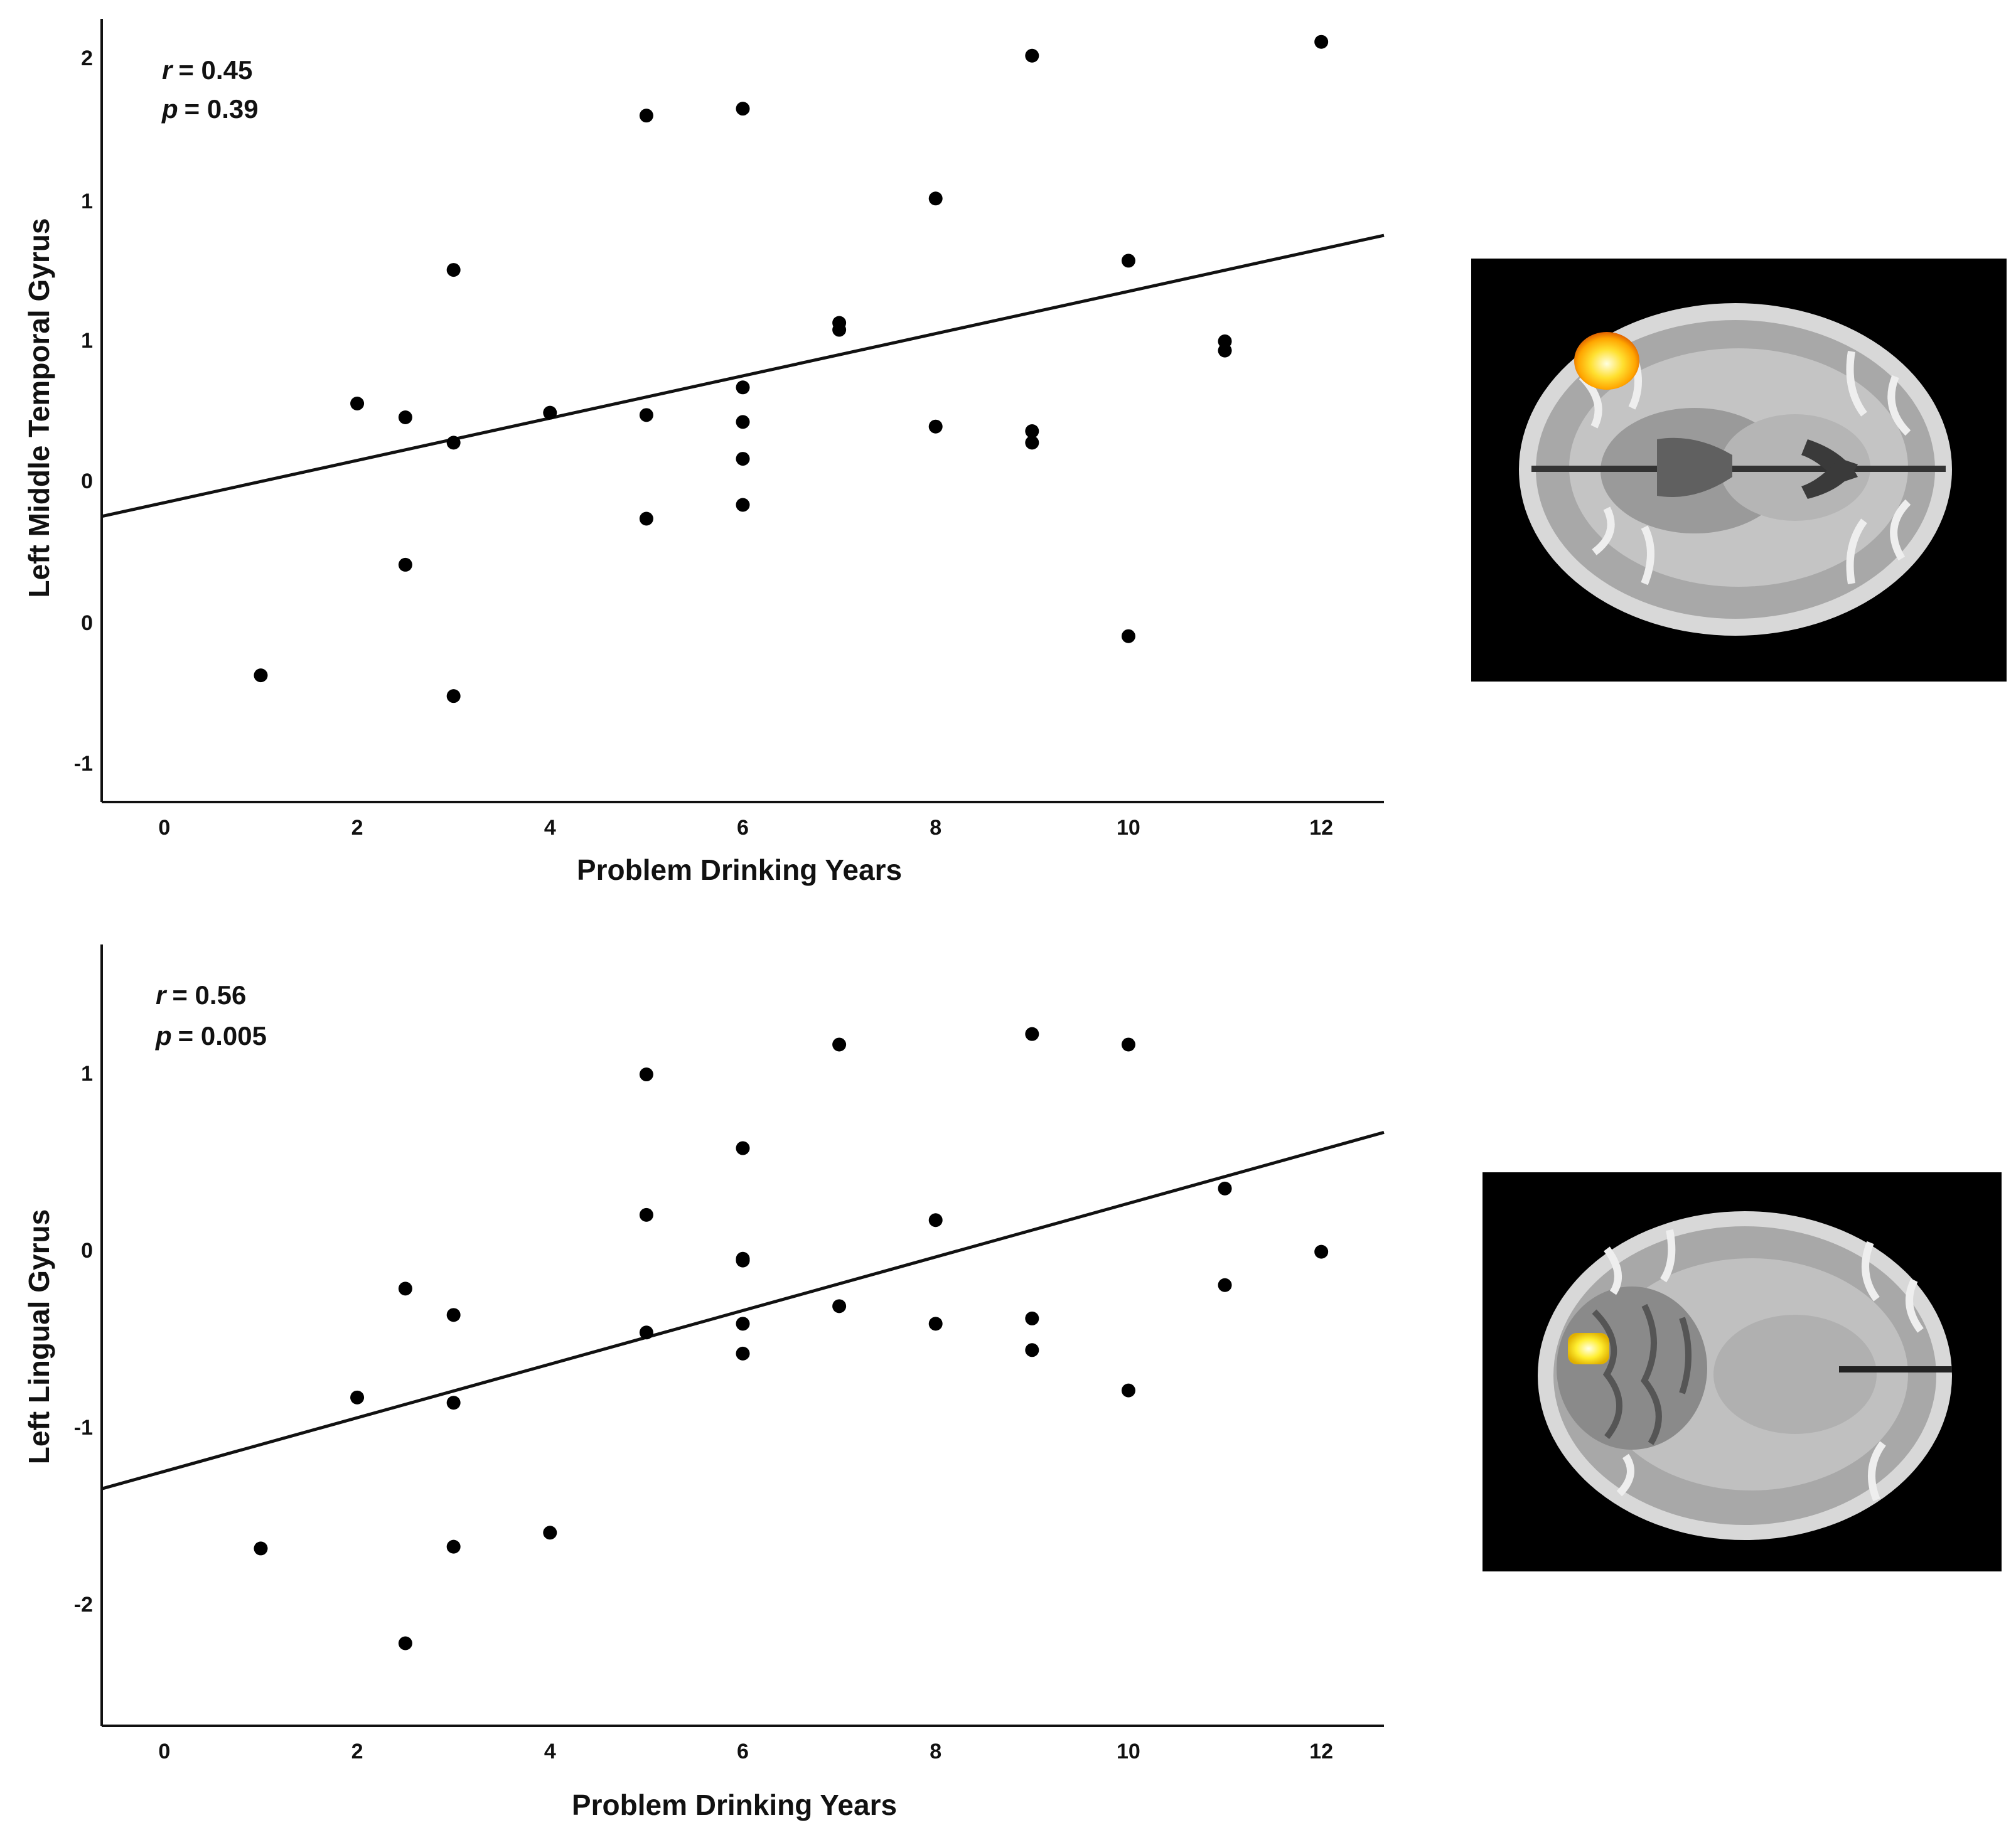 The height and width of the screenshot is (1835, 2016). Describe the element at coordinates (222, 109) in the screenshot. I see `p-value: = 0.39` at that location.